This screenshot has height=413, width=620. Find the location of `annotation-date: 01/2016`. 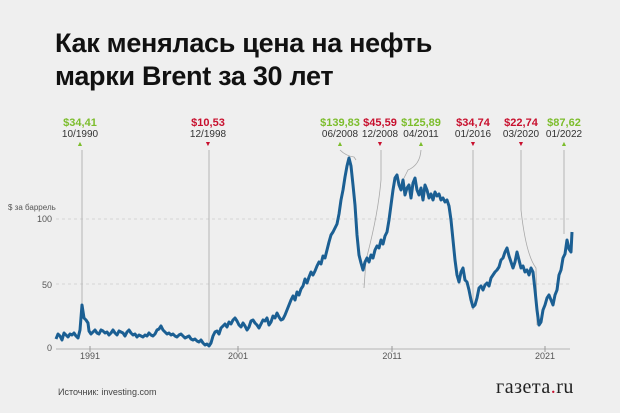

annotation-date: 01/2016 is located at coordinates (473, 134).